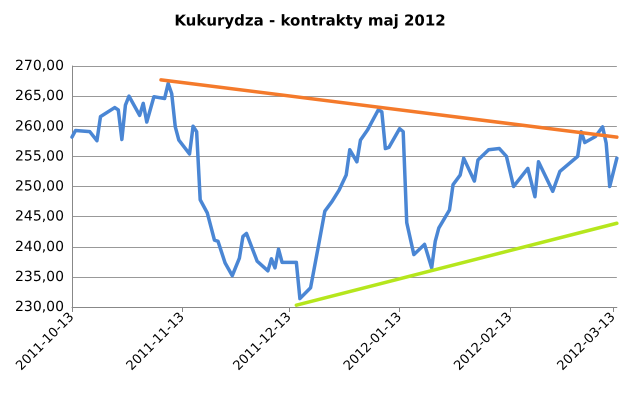 This screenshot has width=620, height=413. What do you see at coordinates (39, 307) in the screenshot?
I see `y-tick-label: 230,00` at bounding box center [39, 307].